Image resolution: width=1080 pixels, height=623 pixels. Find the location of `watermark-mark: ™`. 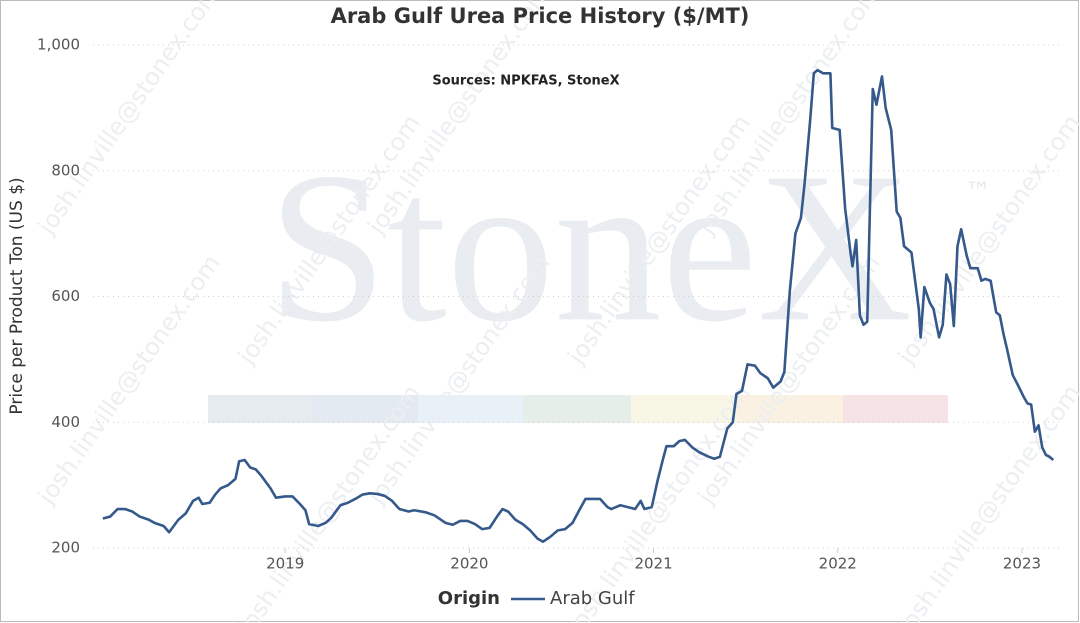

watermark-mark: ™ is located at coordinates (978, 193).